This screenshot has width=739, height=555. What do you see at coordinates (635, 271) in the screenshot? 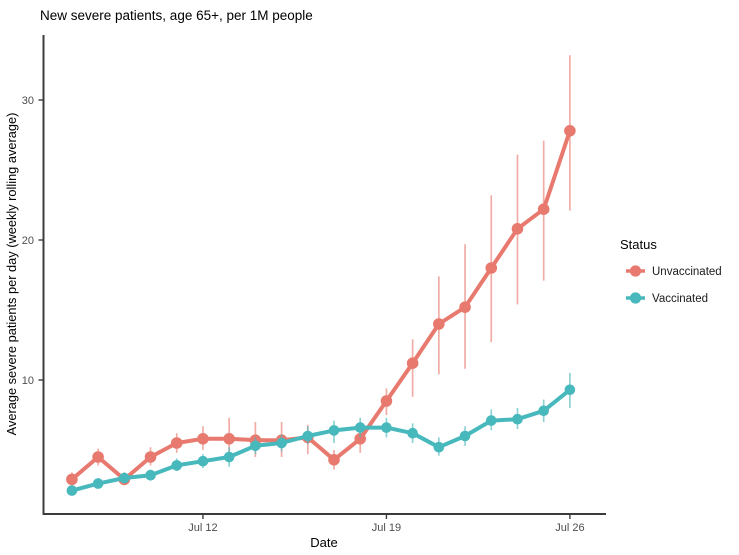
I see `legend-key-point-unvaccinated` at bounding box center [635, 271].